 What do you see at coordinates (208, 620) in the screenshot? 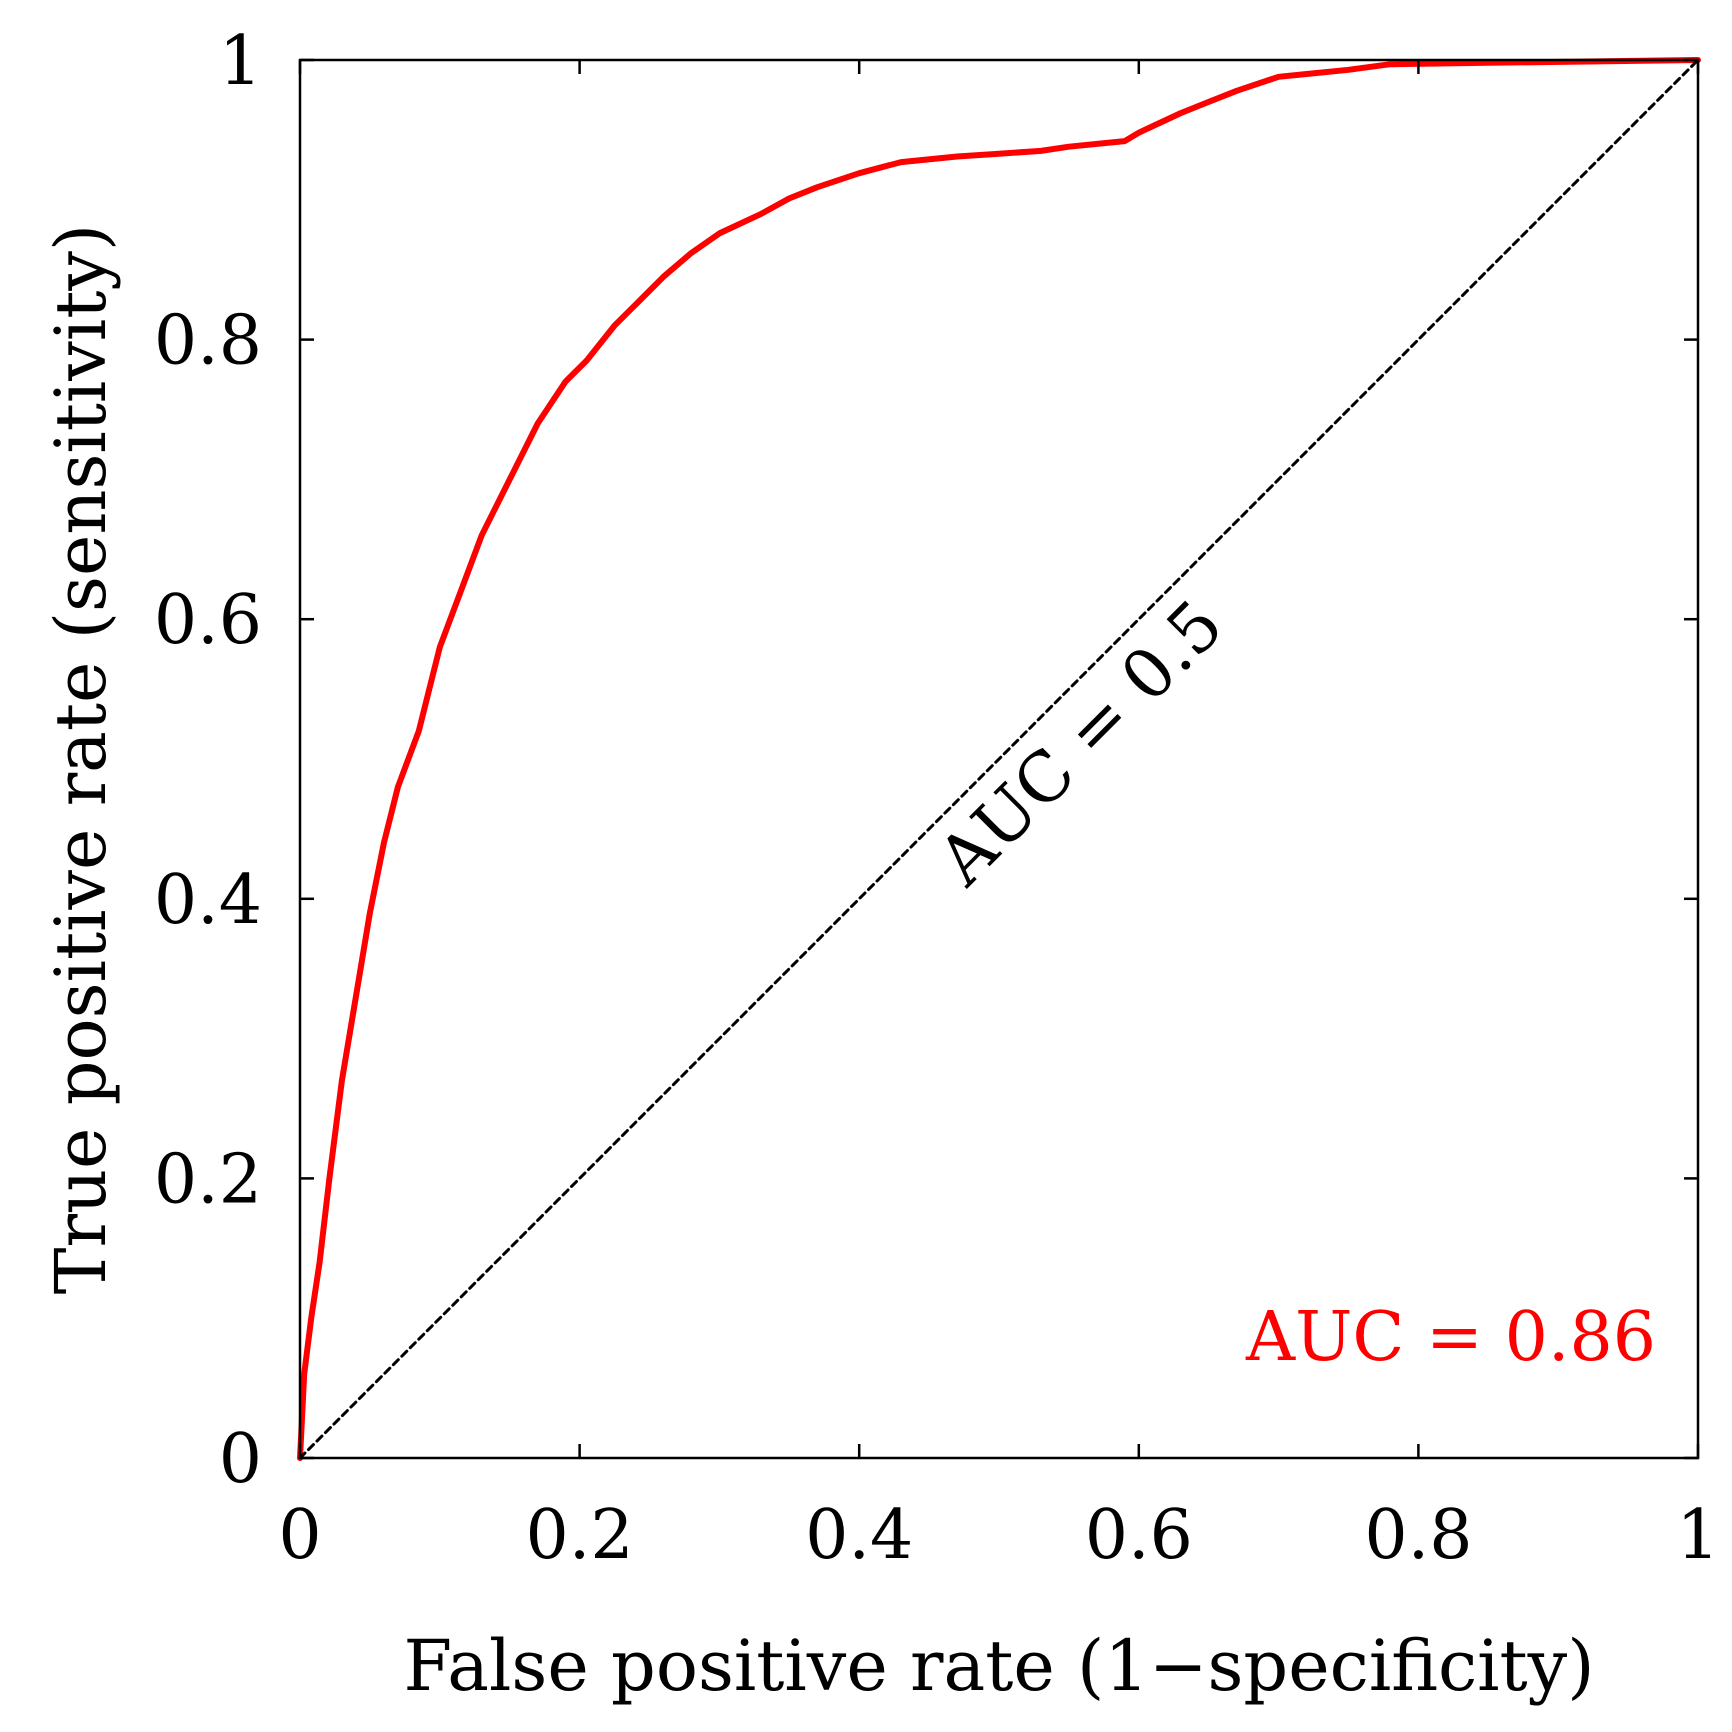
I see `y-tick-label: 0.6` at bounding box center [208, 620].